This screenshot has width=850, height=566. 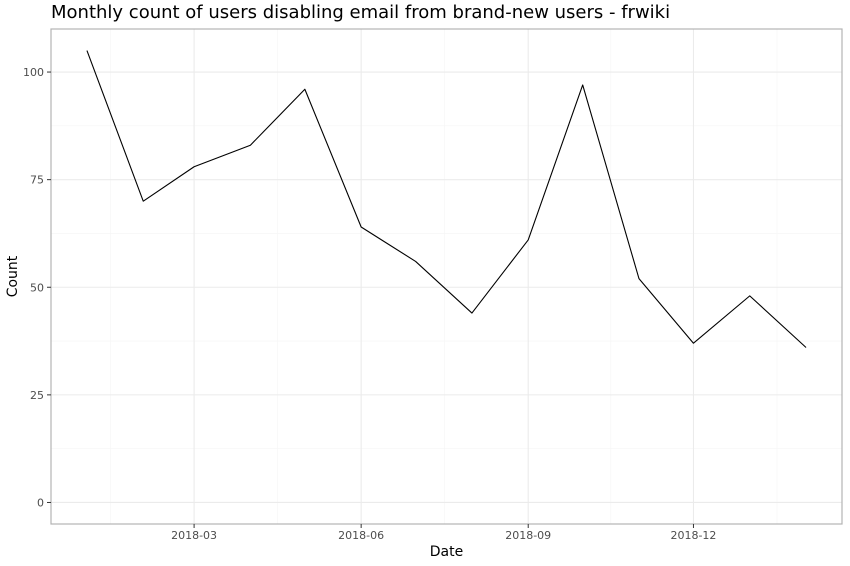 What do you see at coordinates (37, 180) in the screenshot?
I see `y-tick-label: 75` at bounding box center [37, 180].